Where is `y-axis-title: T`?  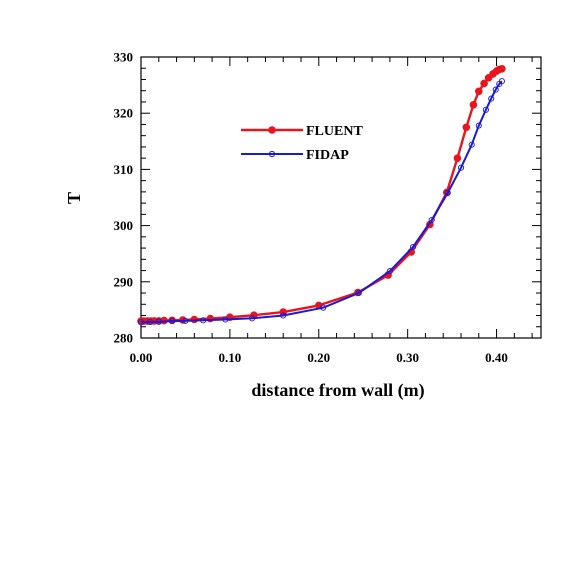 y-axis-title: T is located at coordinates (74, 198).